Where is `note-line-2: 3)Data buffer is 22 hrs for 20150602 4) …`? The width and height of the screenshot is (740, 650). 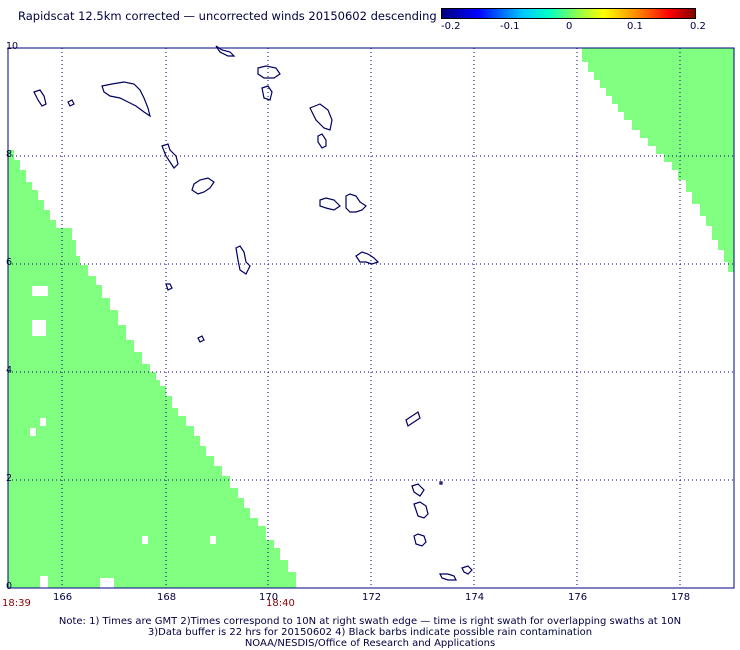
note-line-2: 3)Data buffer is 22 hrs for 20150602 4) … is located at coordinates (370, 632).